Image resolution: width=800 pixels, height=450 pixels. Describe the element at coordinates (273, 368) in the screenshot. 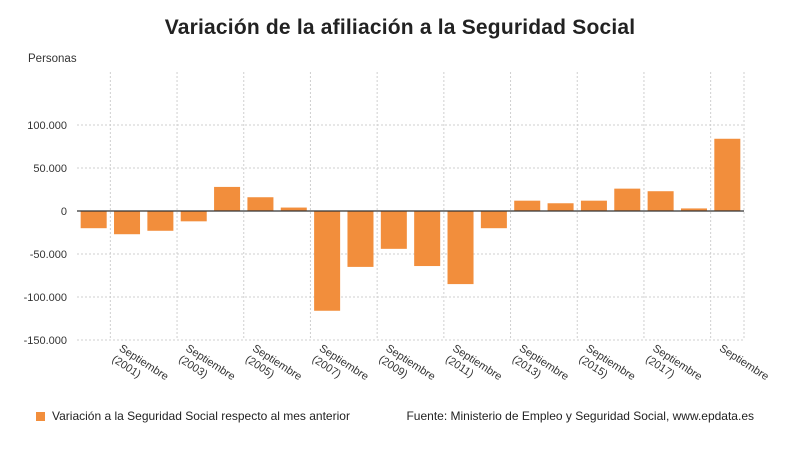

I see `x-tick-label: Septiembre(2005)` at that location.